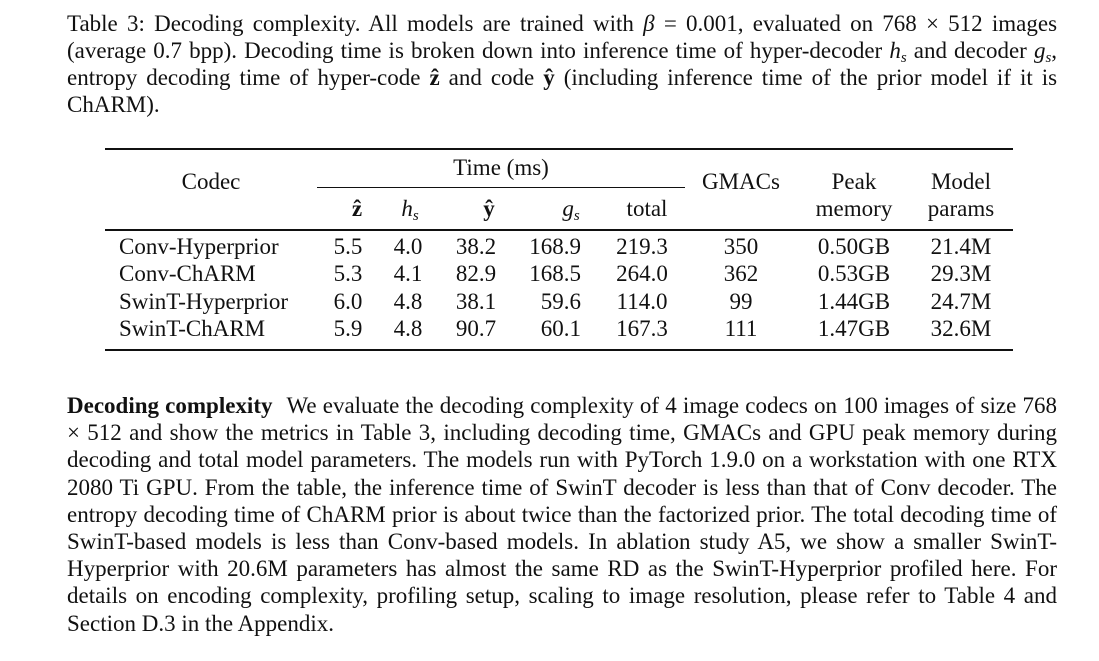 This screenshot has width=1099, height=661. What do you see at coordinates (903, 58) in the screenshot?
I see `hs-subscript: s` at bounding box center [903, 58].